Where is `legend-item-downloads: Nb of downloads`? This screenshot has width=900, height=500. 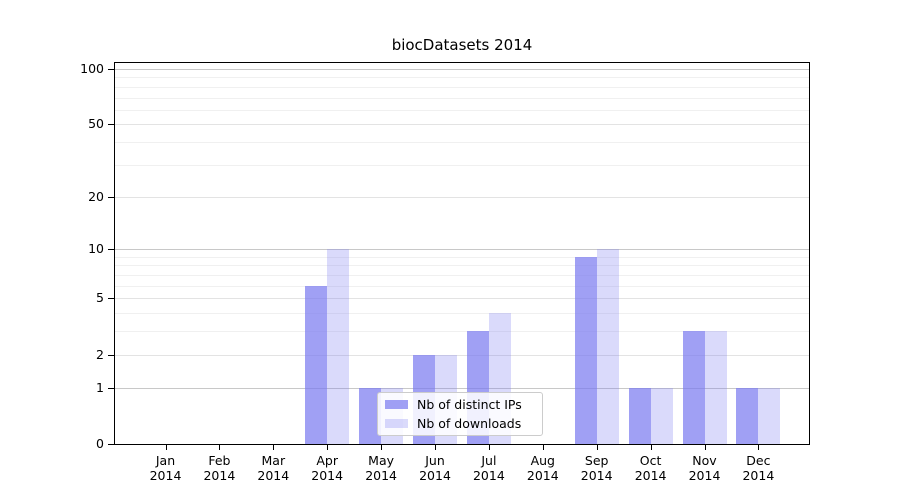 legend-item-downloads: Nb of downloads is located at coordinates (459, 423).